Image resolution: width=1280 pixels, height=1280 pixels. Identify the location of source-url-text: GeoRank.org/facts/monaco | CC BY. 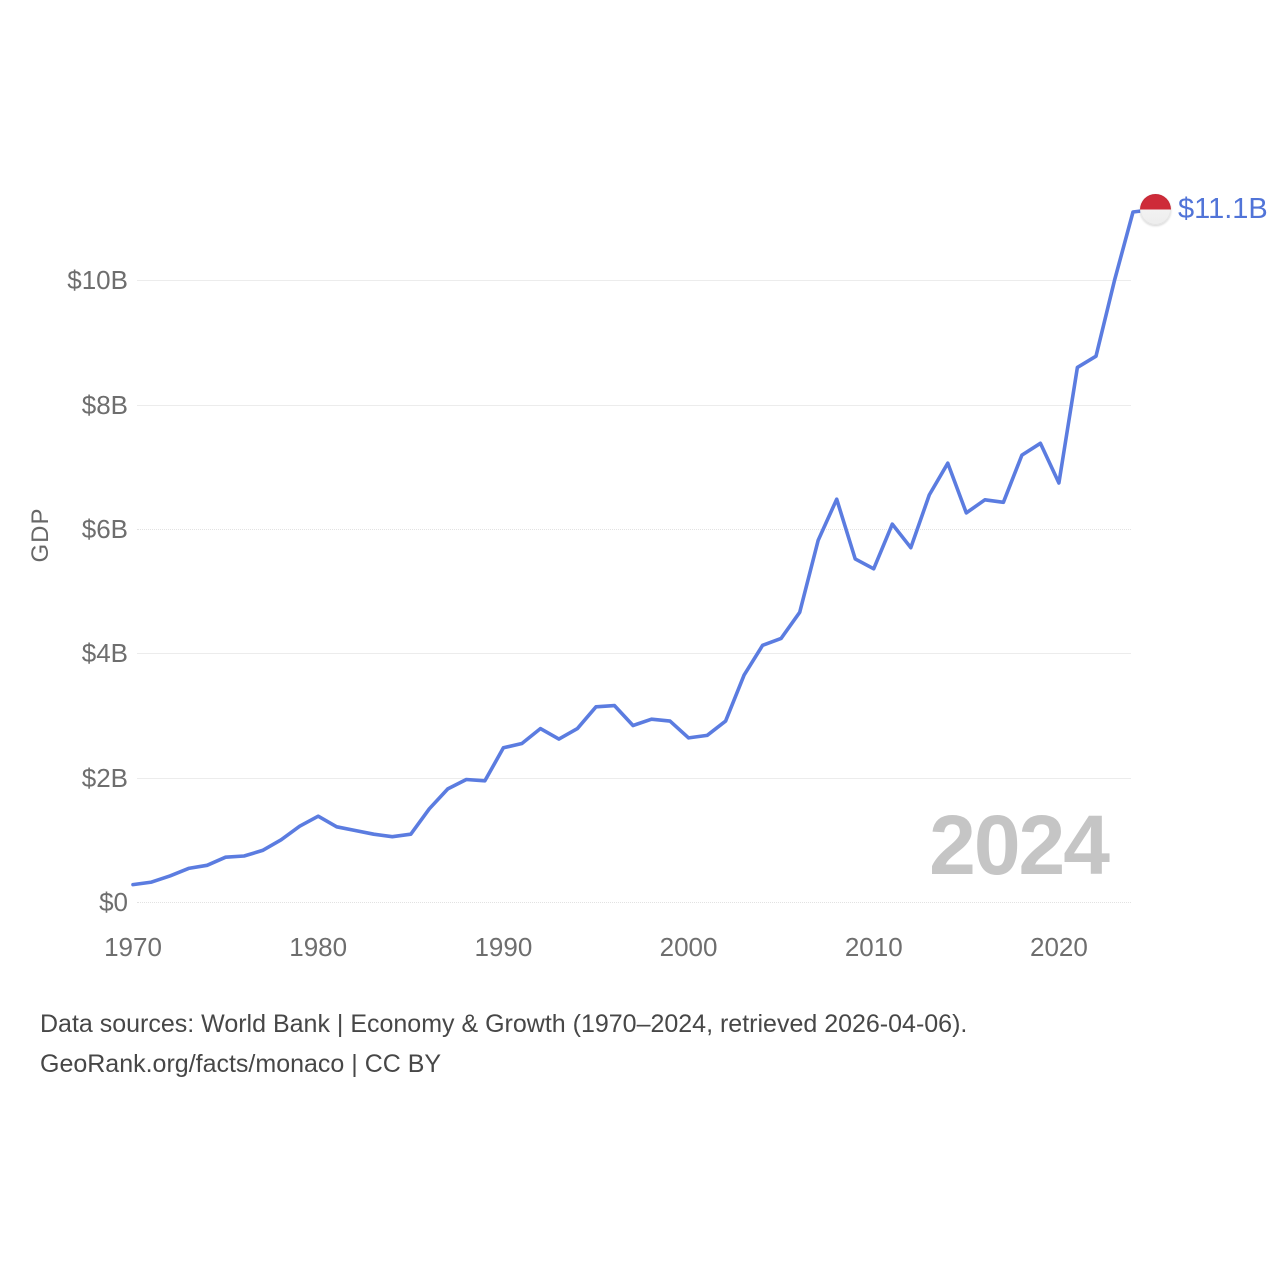
(241, 1064).